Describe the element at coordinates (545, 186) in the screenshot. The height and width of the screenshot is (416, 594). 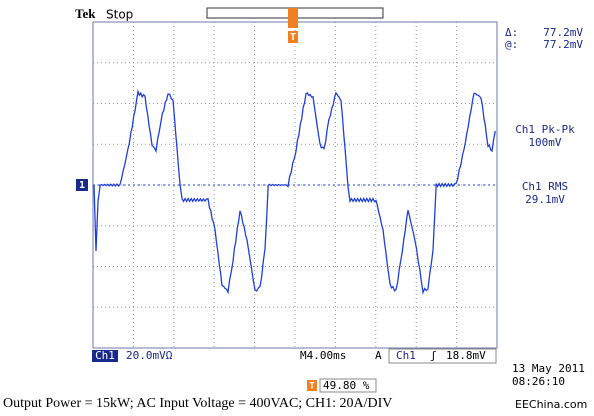
I see `measurement-label: Ch1 RMS` at that location.